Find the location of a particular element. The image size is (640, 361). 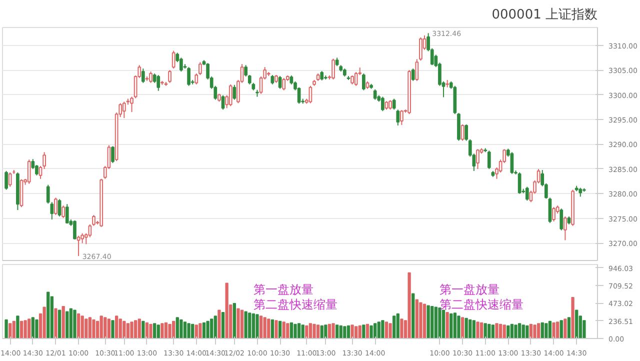

annotation: 第二盘快速缩量 is located at coordinates (482, 304).